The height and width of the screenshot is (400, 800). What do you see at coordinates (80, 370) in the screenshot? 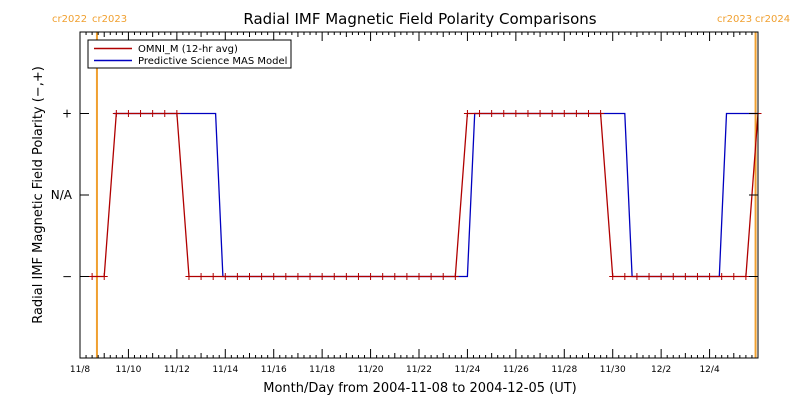
I see `x-tick-label: 11/8` at bounding box center [80, 370].